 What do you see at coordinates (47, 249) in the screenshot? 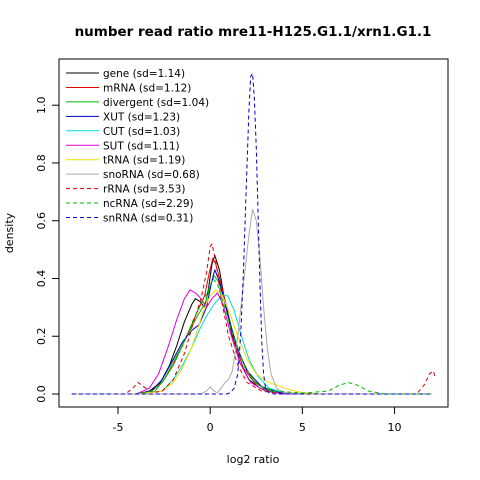
I see `y-axis: 0.0 0.2 0.4 0.6 0.8 1.0` at bounding box center [47, 249].